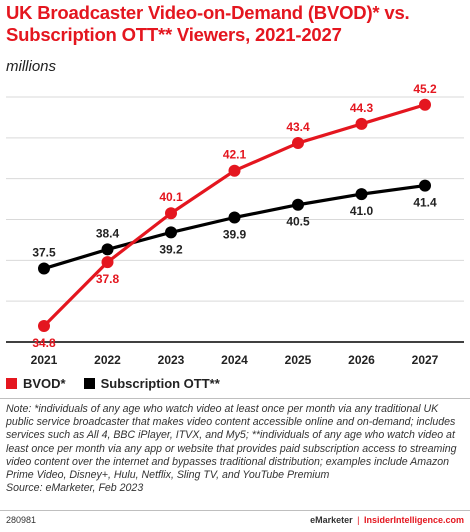 The image size is (470, 532). What do you see at coordinates (89, 383) in the screenshot?
I see `legend-swatch-ott` at bounding box center [89, 383].